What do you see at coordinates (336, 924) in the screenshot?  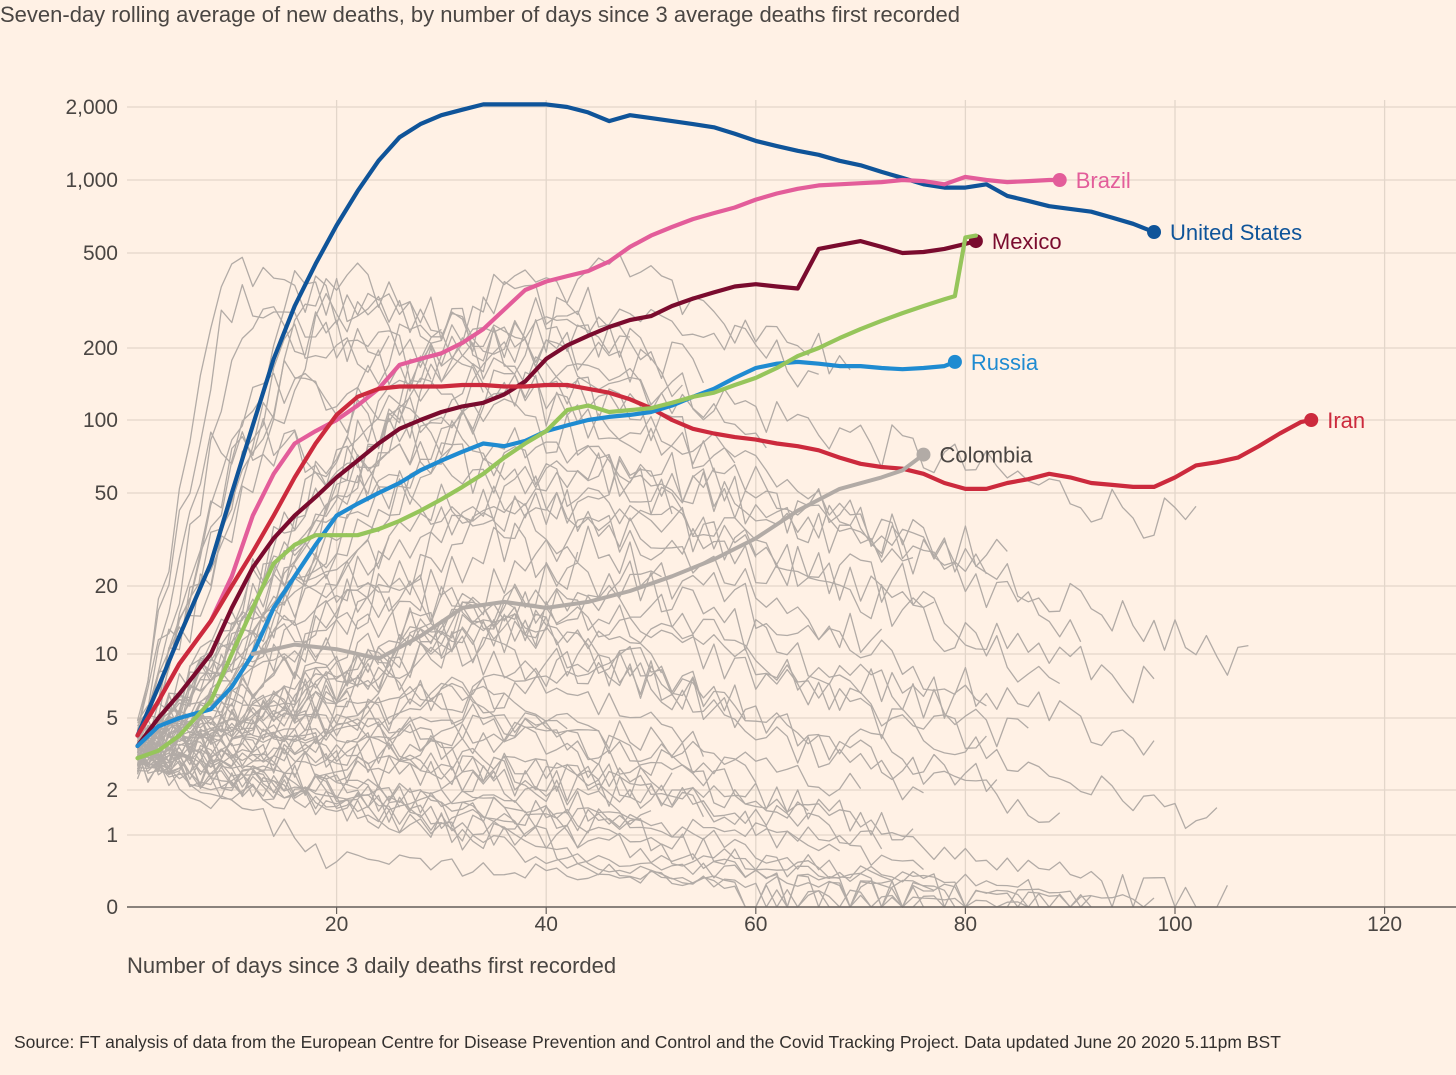 I see `x-tick-label: 20` at bounding box center [336, 924].